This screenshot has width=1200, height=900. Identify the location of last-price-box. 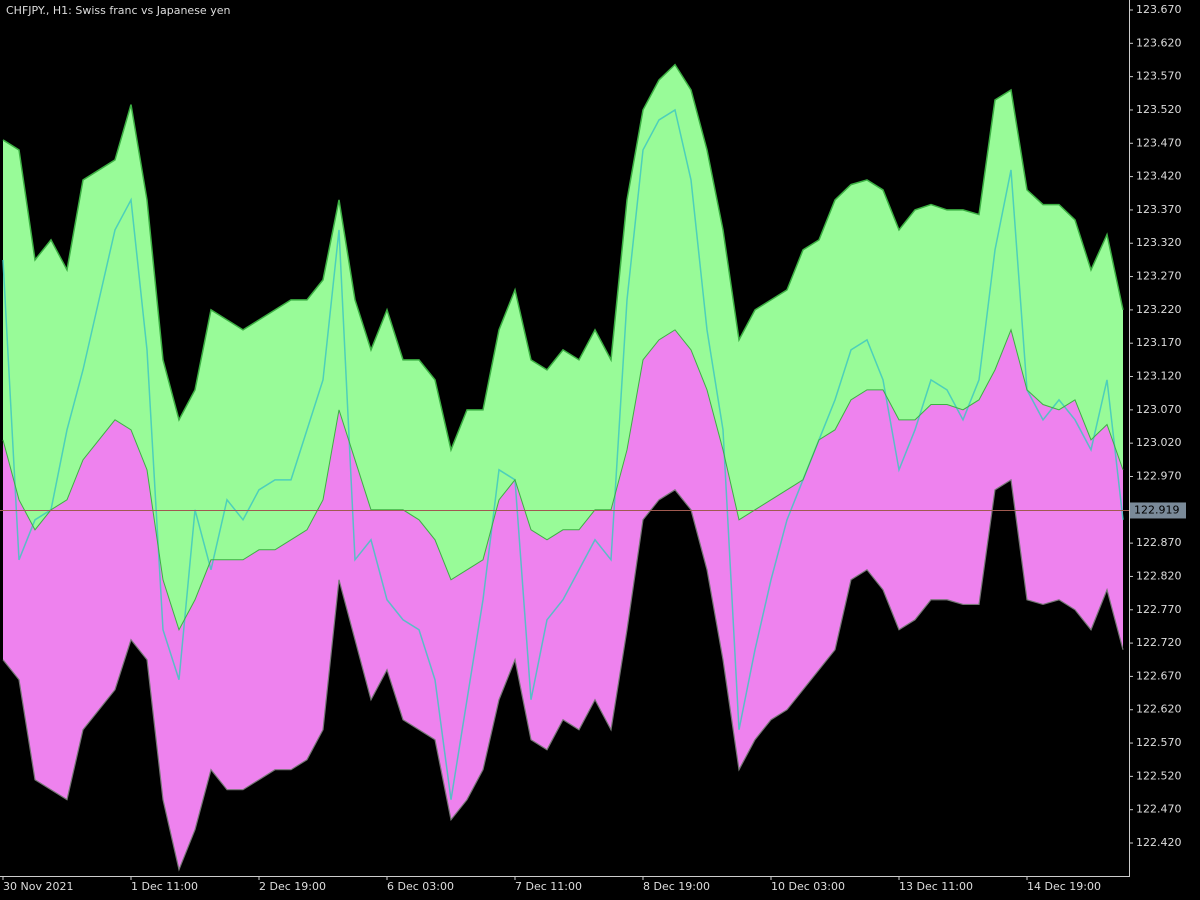
(1158, 510).